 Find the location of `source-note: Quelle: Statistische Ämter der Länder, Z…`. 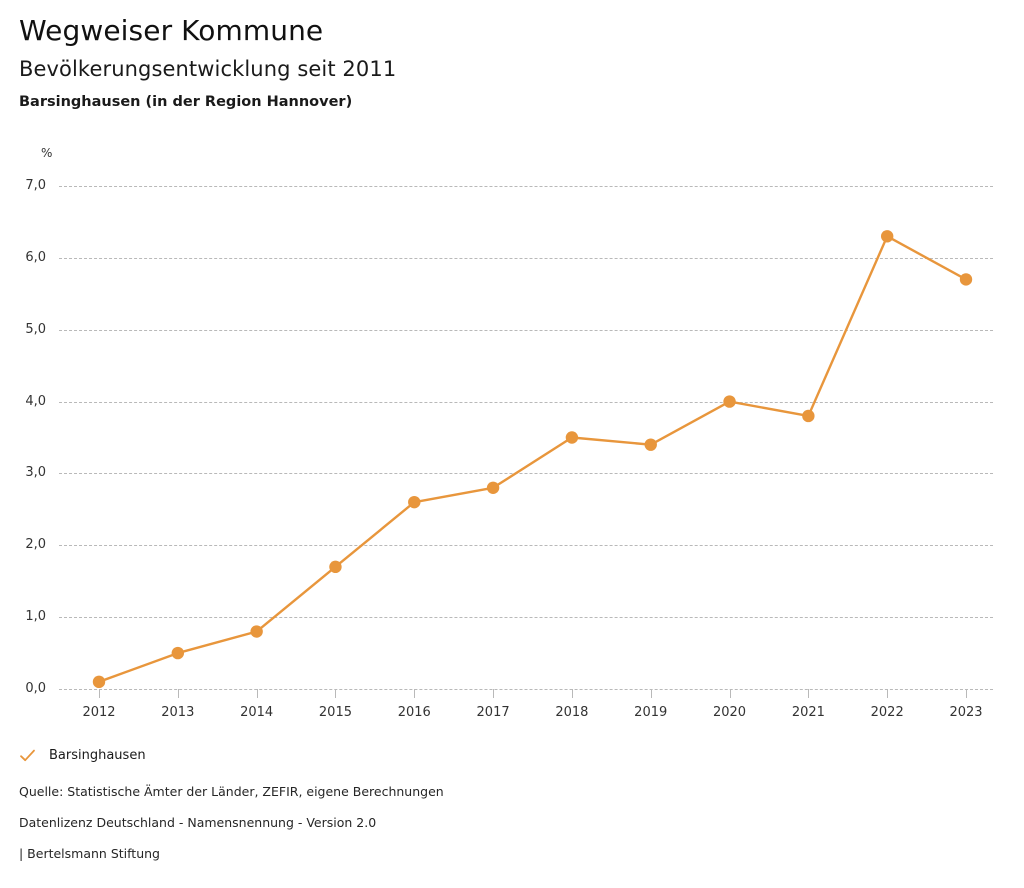

source-note: Quelle: Statistische Ämter der Länder, Z… is located at coordinates (231, 791).